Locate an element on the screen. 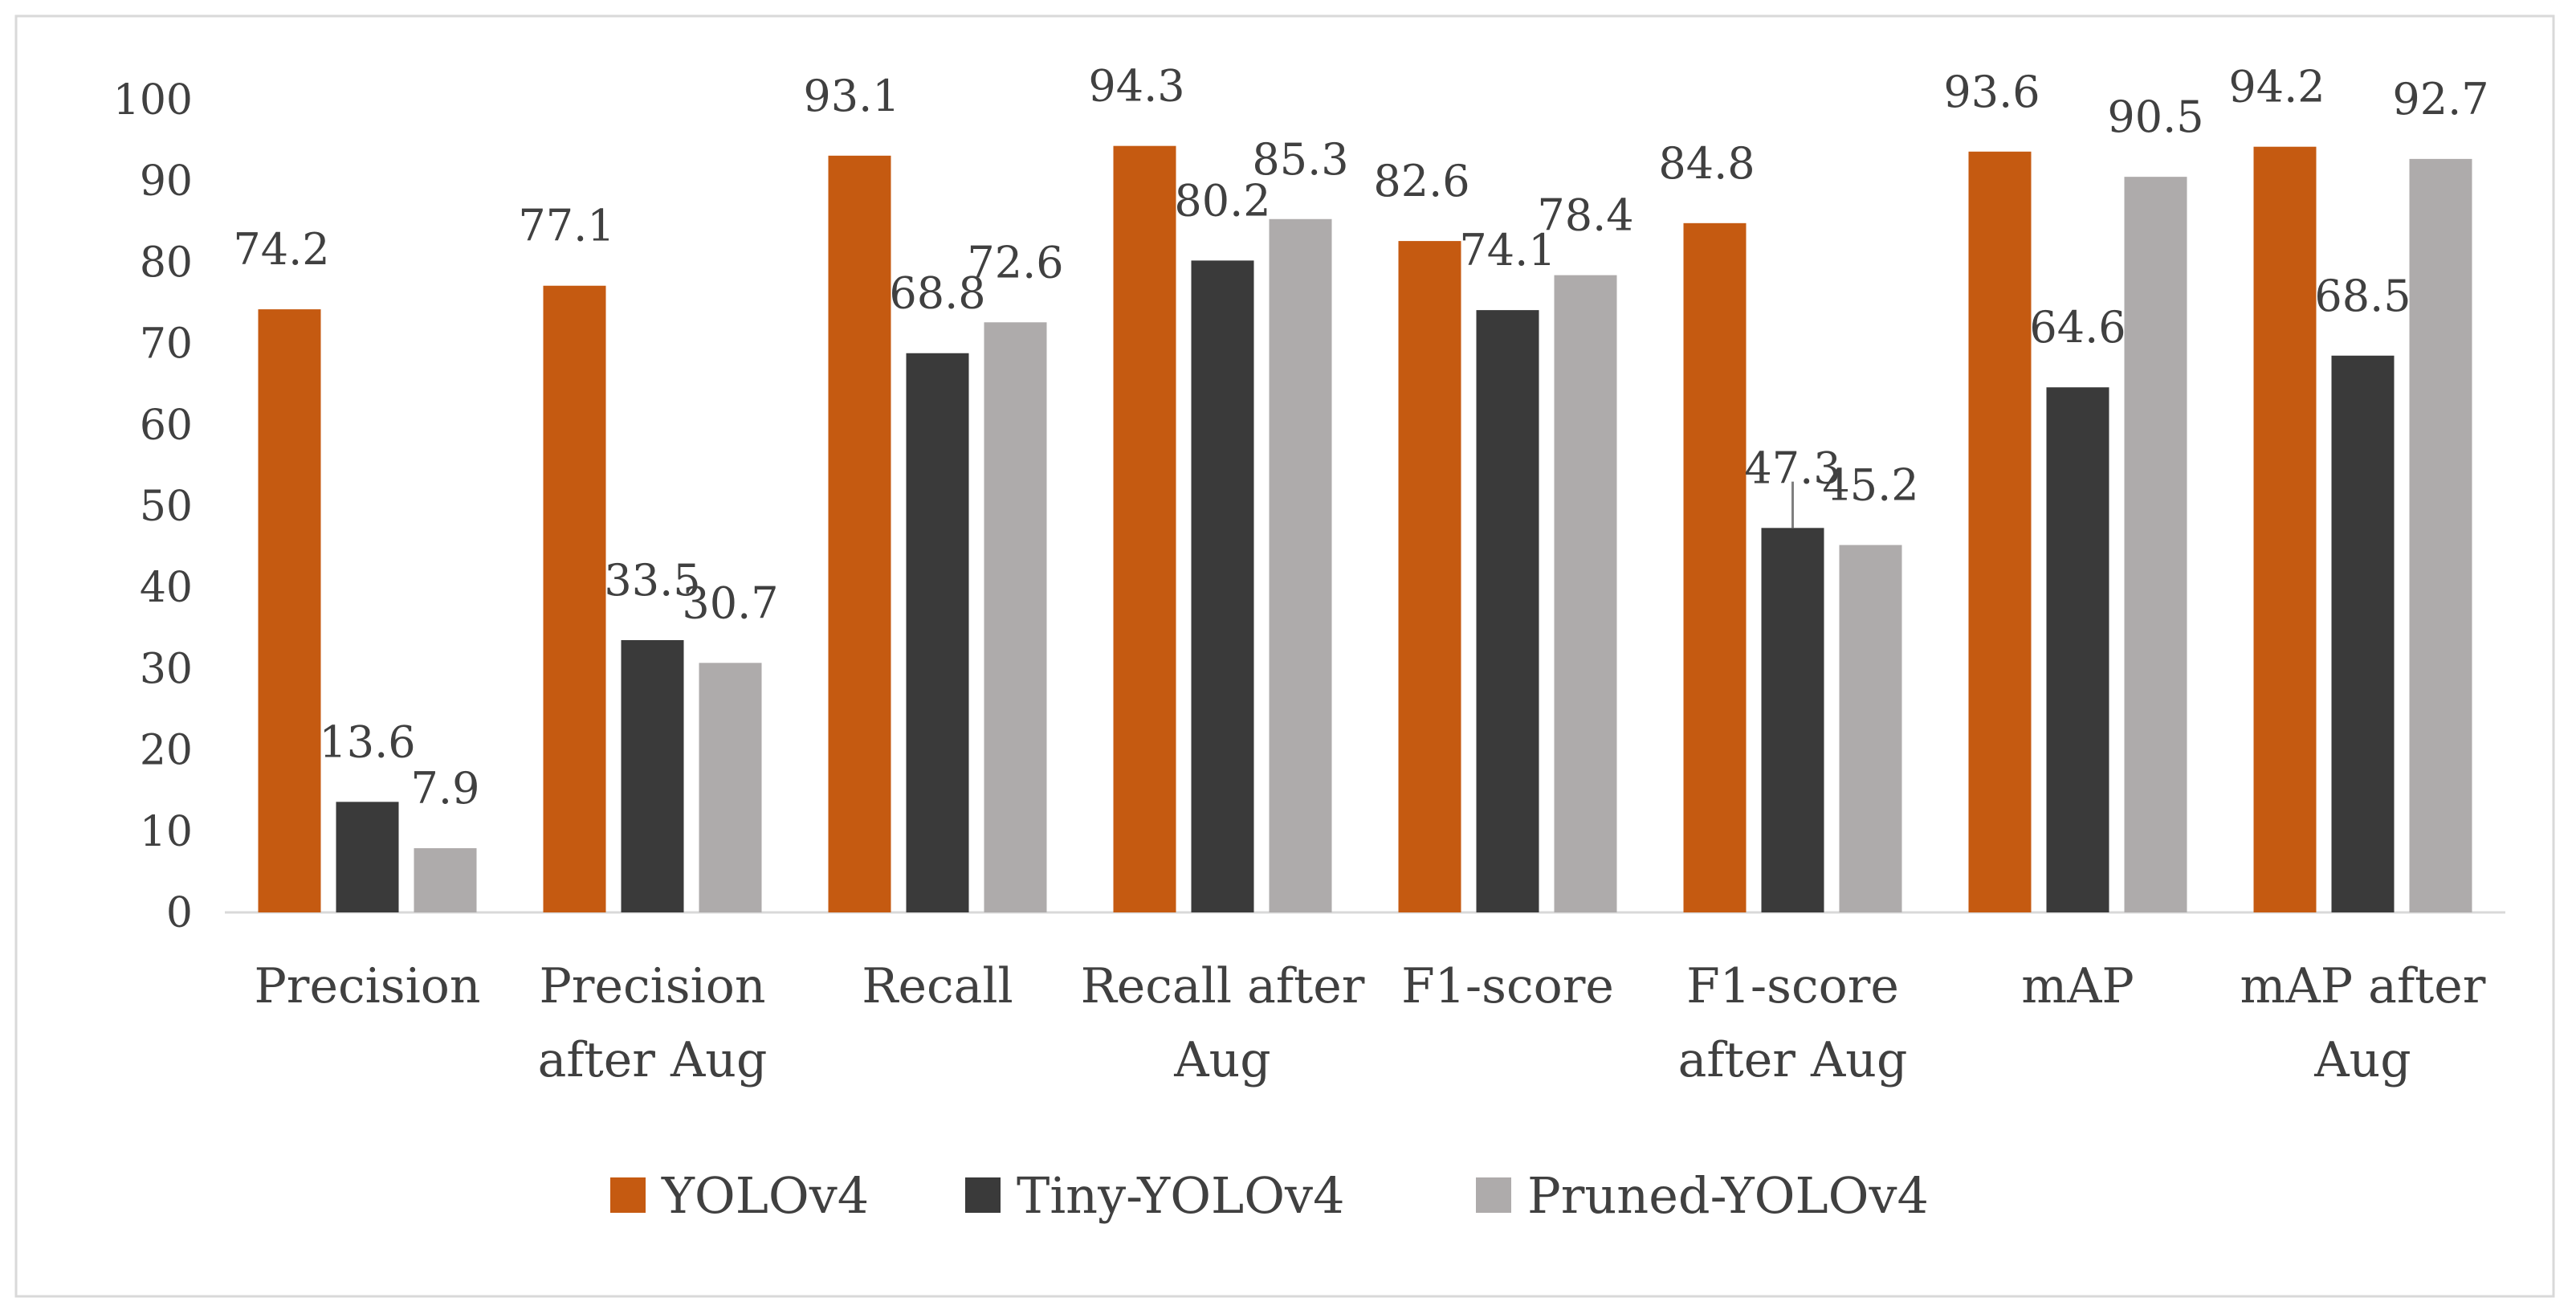  y-tick-label: 100 is located at coordinates (153, 100).